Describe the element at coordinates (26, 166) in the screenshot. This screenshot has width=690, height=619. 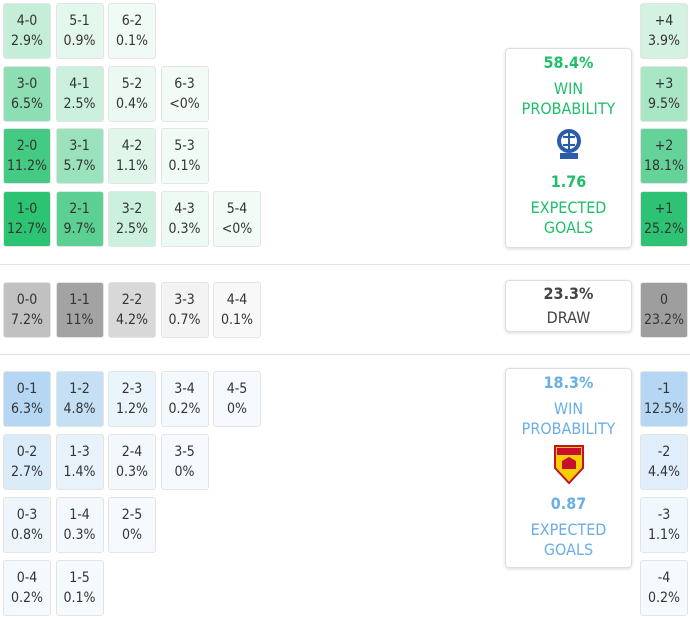
I see `score-cell-prob: 11.2%` at that location.